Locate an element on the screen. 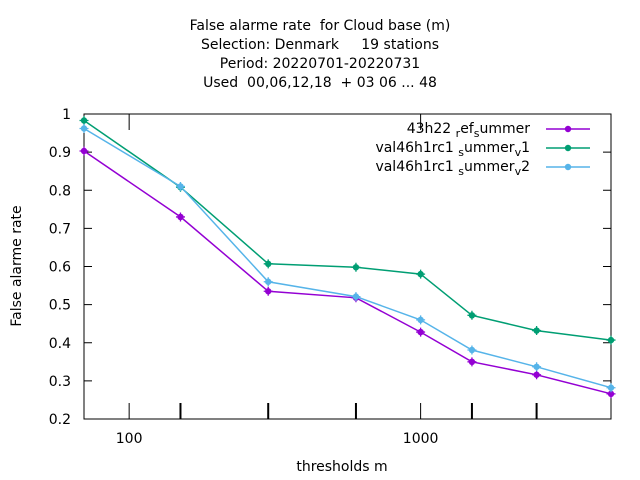  x-tick-label: 100 is located at coordinates (129, 439).